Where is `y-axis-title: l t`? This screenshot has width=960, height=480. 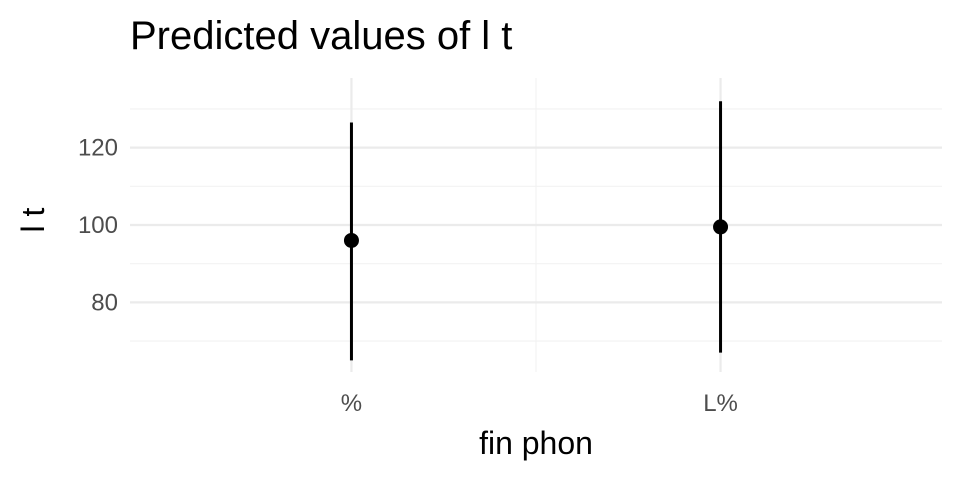 y-axis-title: l t is located at coordinates (33, 219).